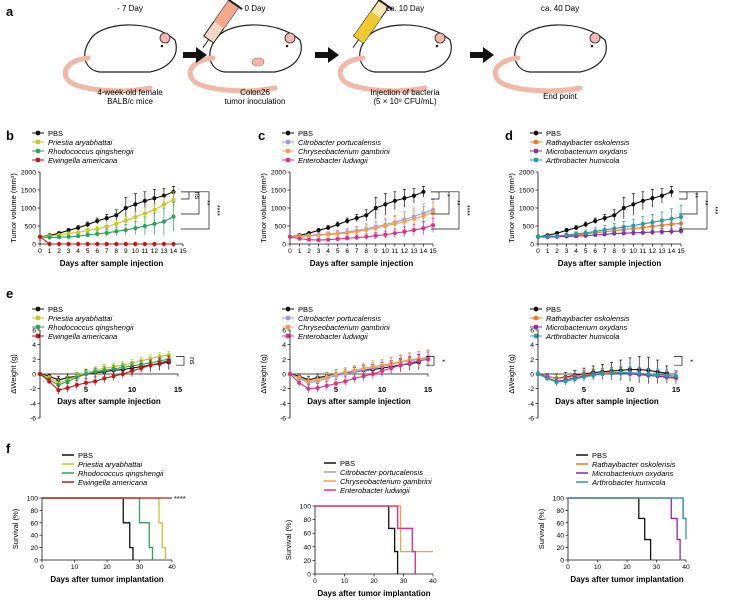 This screenshot has width=750, height=603. What do you see at coordinates (91, 327) in the screenshot?
I see `legend-label: Rhodococcus qingshengii` at bounding box center [91, 327].